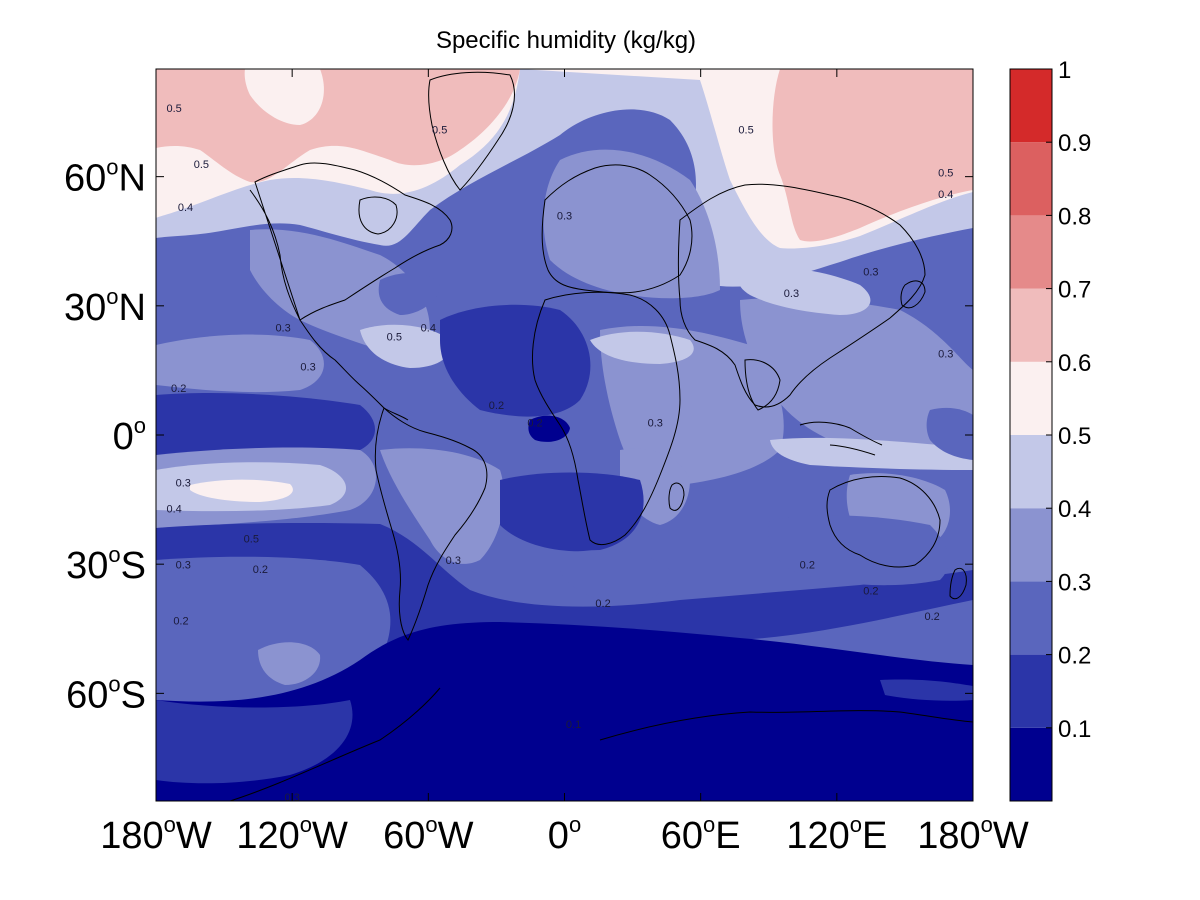 This screenshot has height=900, width=1200. I want to click on colorbar-tick-label: 0.2, so click(1074, 656).